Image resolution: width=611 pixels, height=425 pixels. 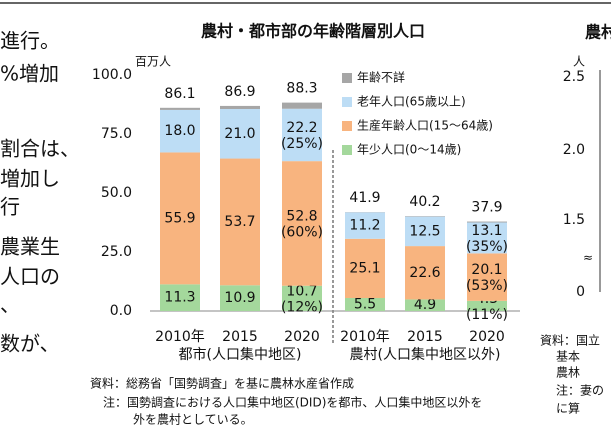 I want to click on share-label: (60%), so click(x=302, y=232).